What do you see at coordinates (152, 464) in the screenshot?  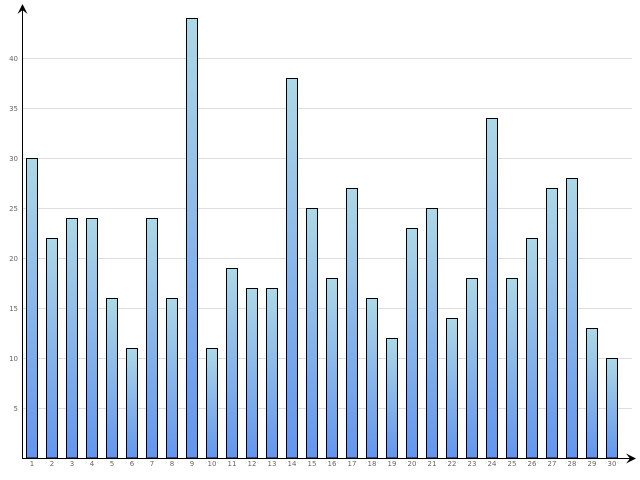 I see `x-tick-label: 7` at bounding box center [152, 464].